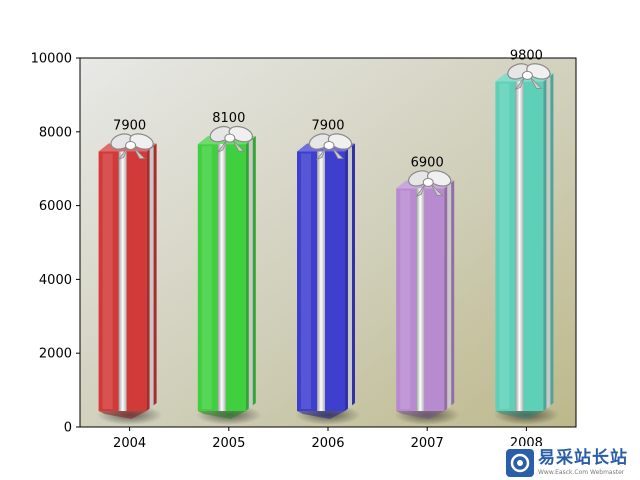  What do you see at coordinates (427, 290) in the screenshot?
I see `bar-2007: 6900` at bounding box center [427, 290].